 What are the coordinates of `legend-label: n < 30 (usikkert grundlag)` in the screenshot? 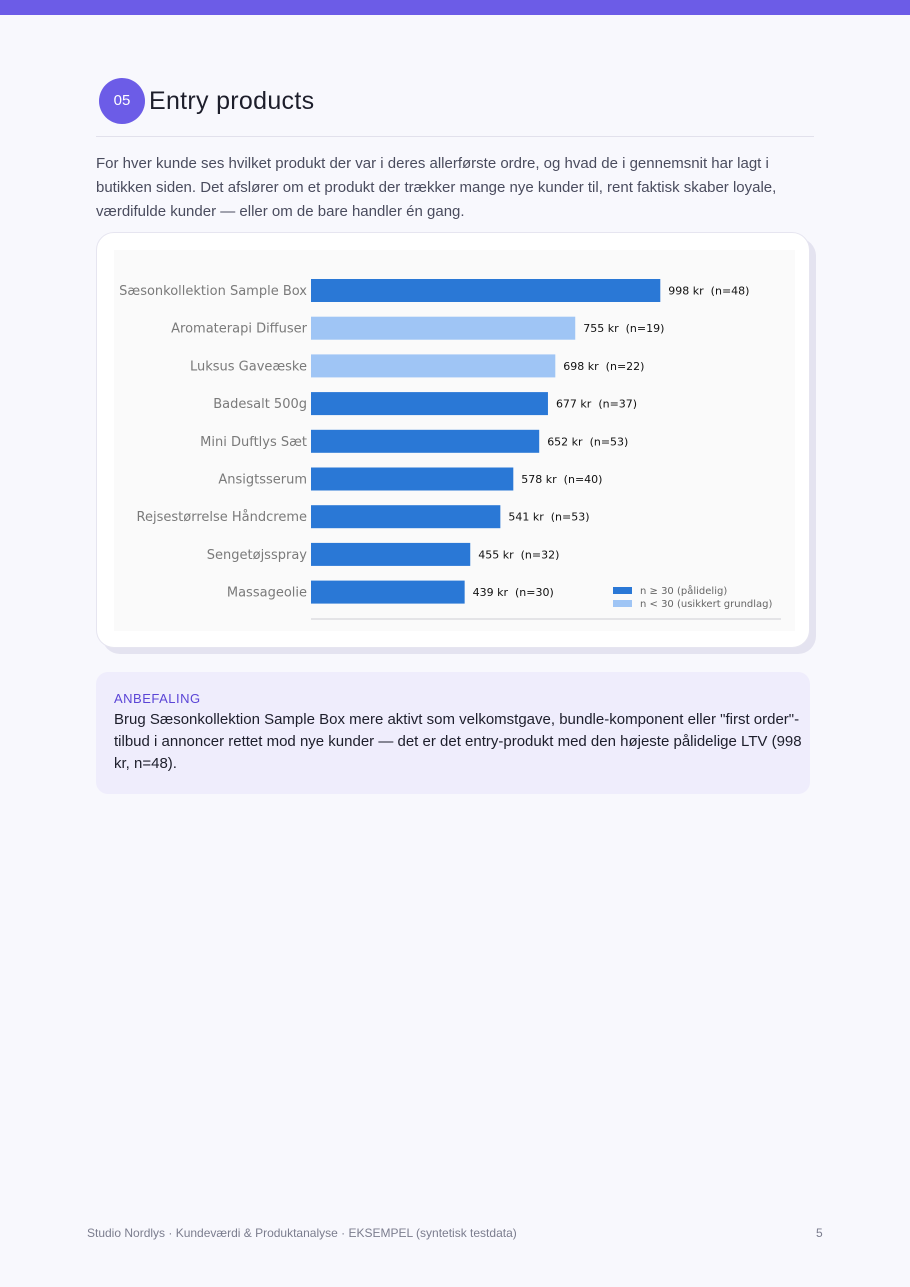 It's located at (706, 604).